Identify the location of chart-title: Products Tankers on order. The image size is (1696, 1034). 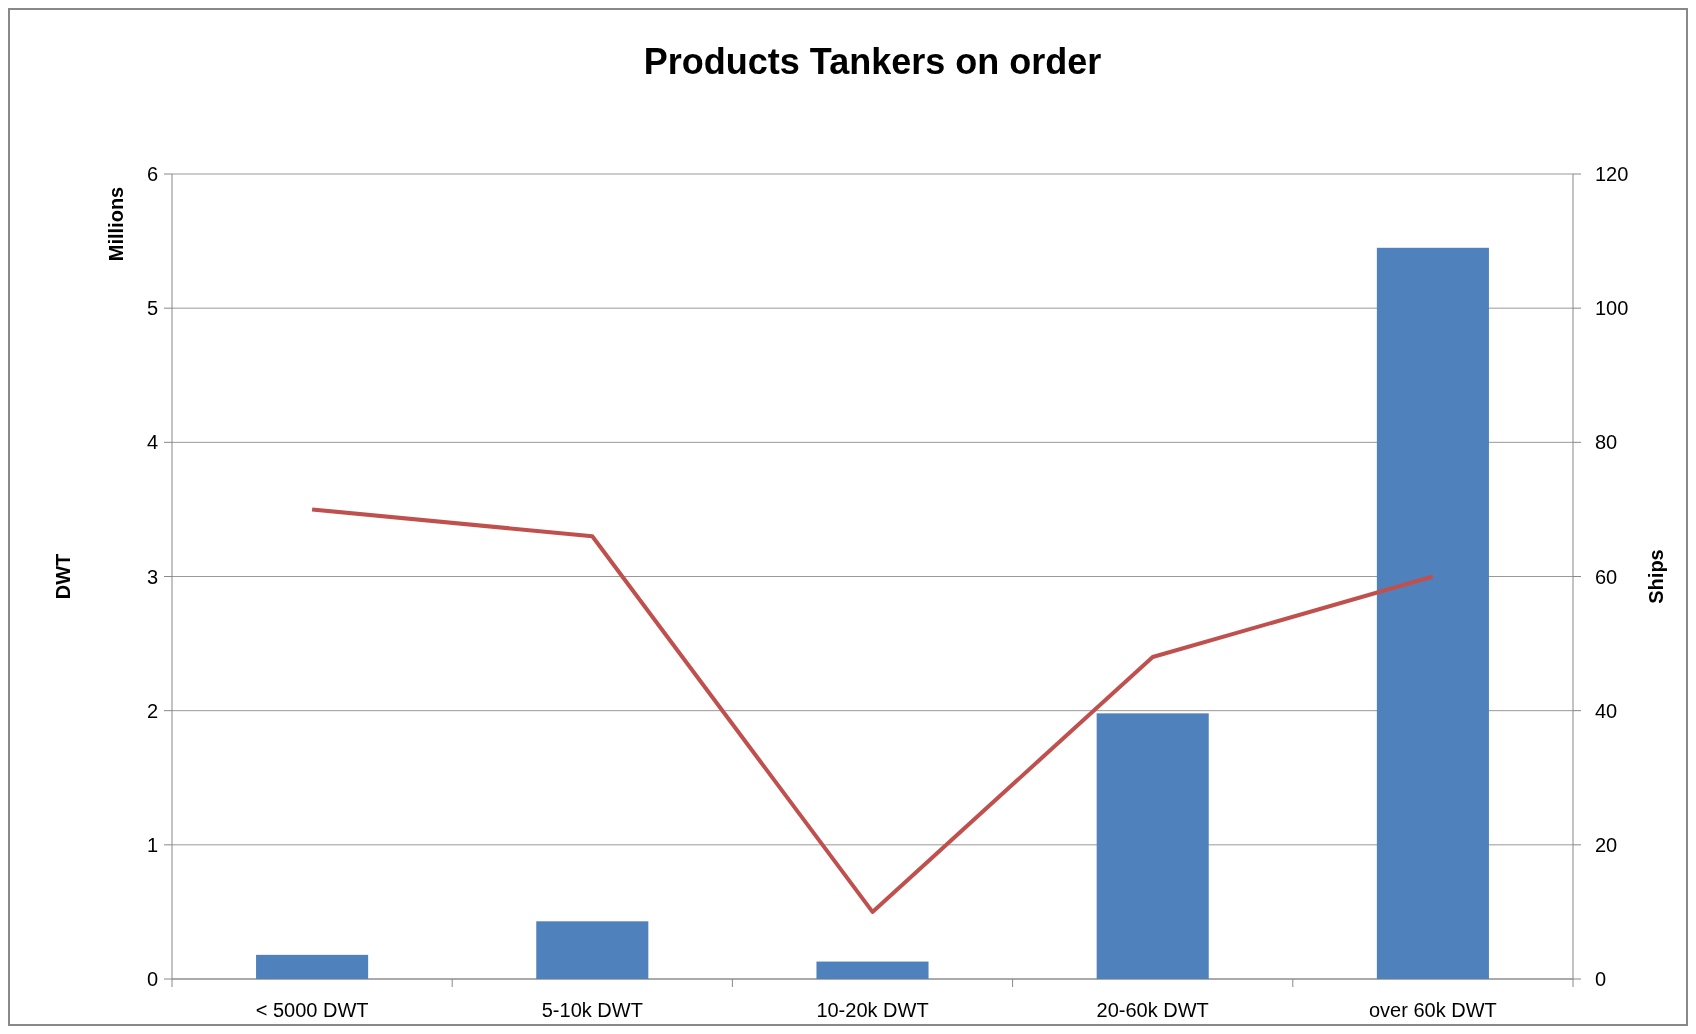
(872, 61).